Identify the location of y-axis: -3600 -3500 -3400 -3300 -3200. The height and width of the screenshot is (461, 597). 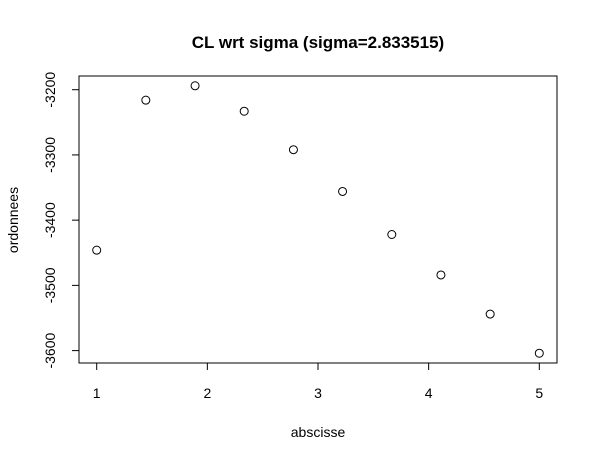
(61, 220).